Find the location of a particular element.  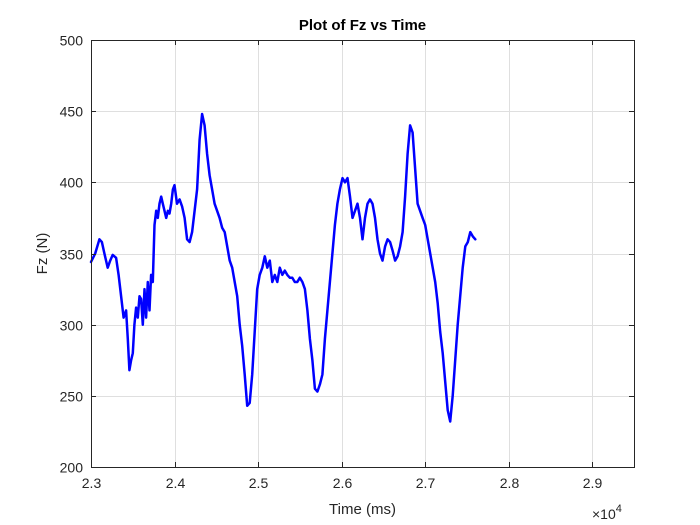

x-axis-exponent: ×10⁴ is located at coordinates (607, 512).